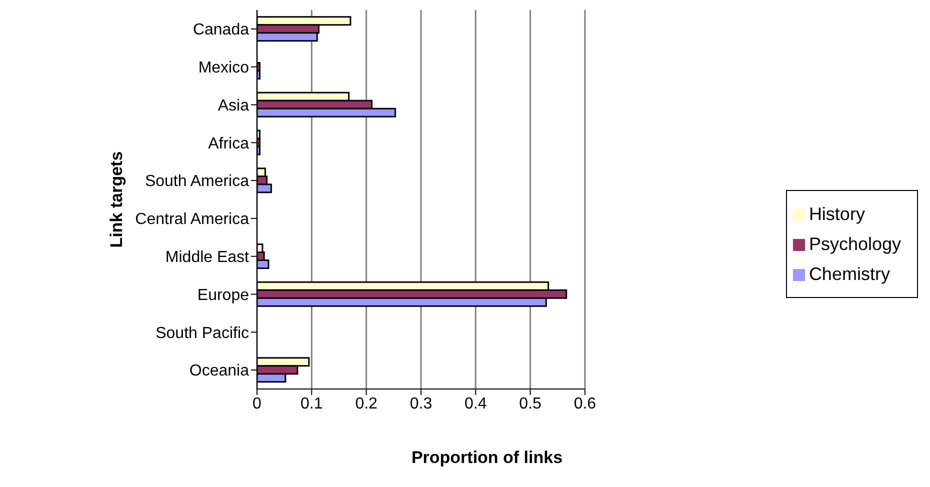 Image resolution: width=930 pixels, height=487 pixels. I want to click on x-tick-label: 0.5, so click(530, 403).